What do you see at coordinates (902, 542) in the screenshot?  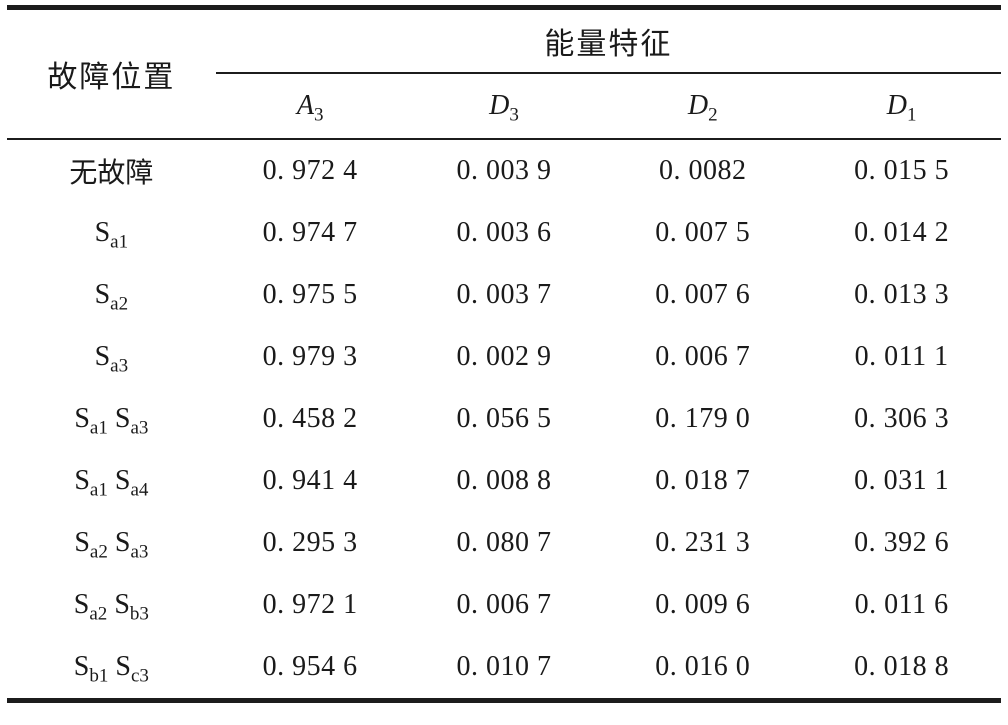 I see `energy-value-cell: 0. 392 6` at bounding box center [902, 542].